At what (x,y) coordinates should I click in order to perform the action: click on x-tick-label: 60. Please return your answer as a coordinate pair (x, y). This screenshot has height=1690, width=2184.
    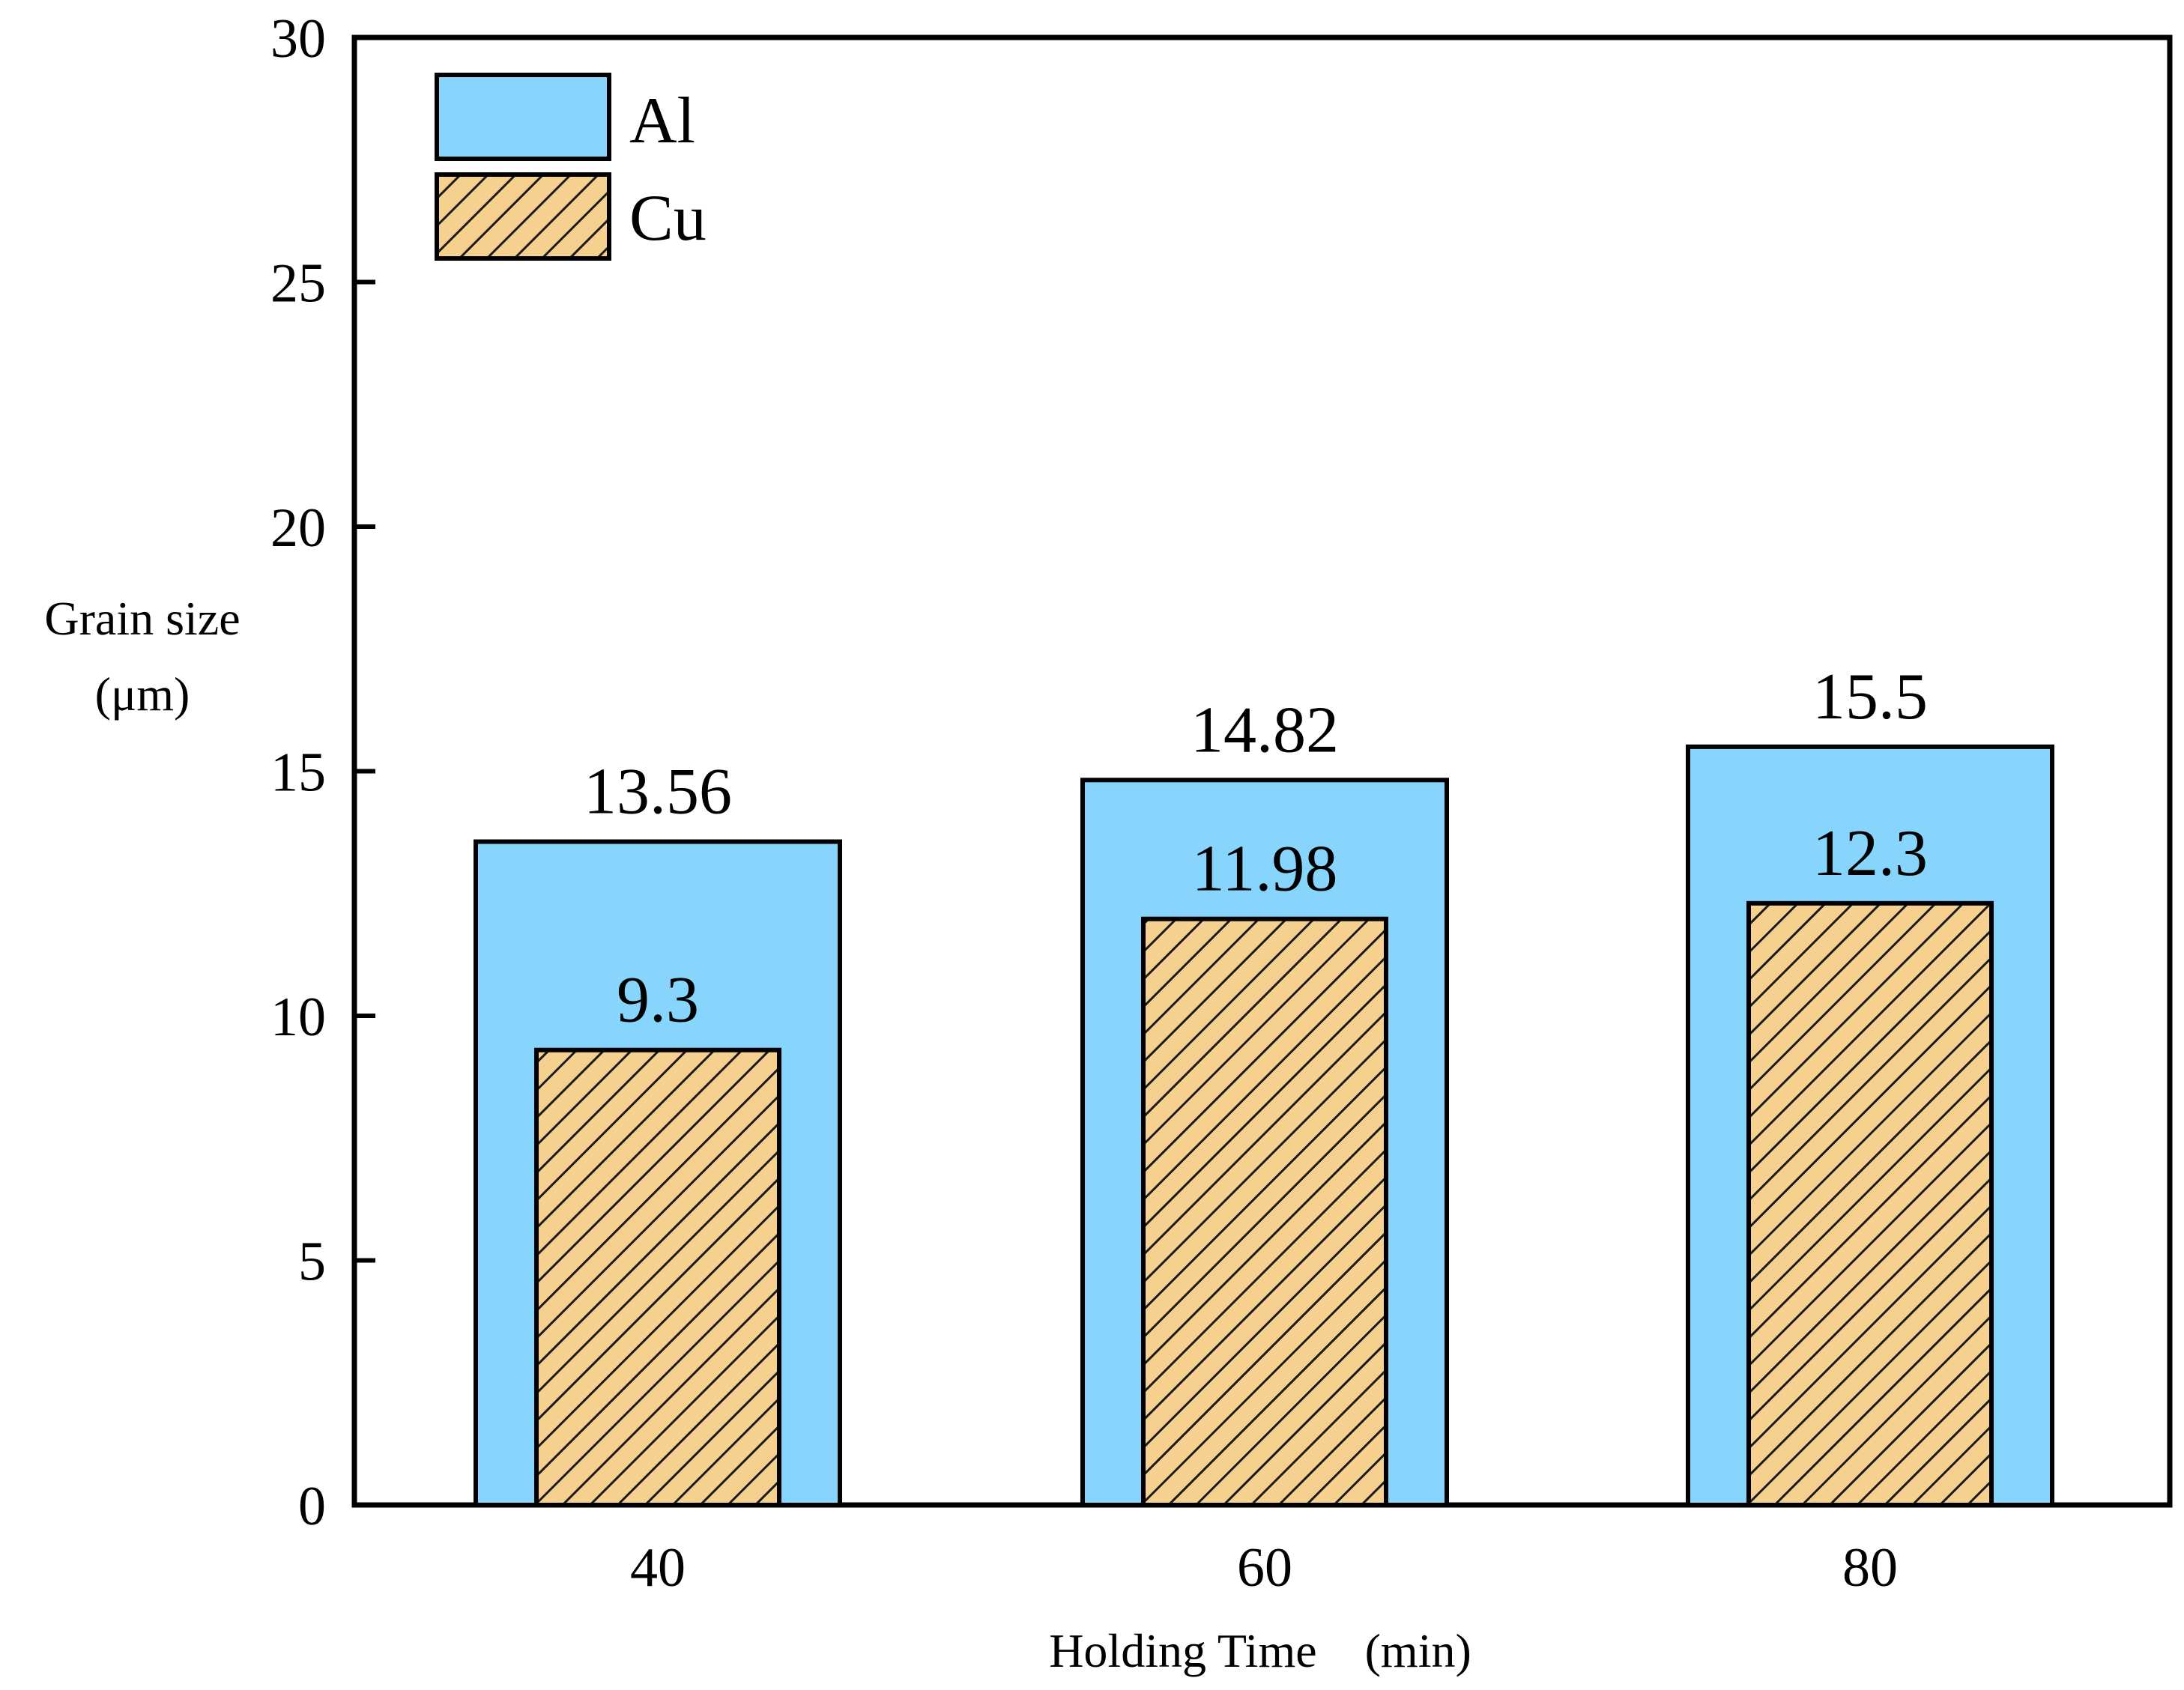
    Looking at the image, I should click on (1264, 1568).